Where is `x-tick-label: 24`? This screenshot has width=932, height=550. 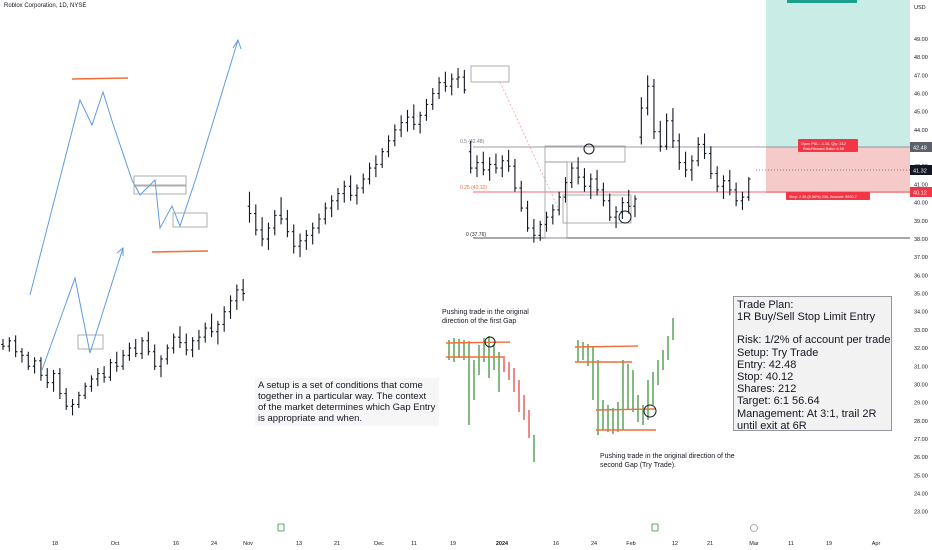 x-tick-label: 24 is located at coordinates (594, 544).